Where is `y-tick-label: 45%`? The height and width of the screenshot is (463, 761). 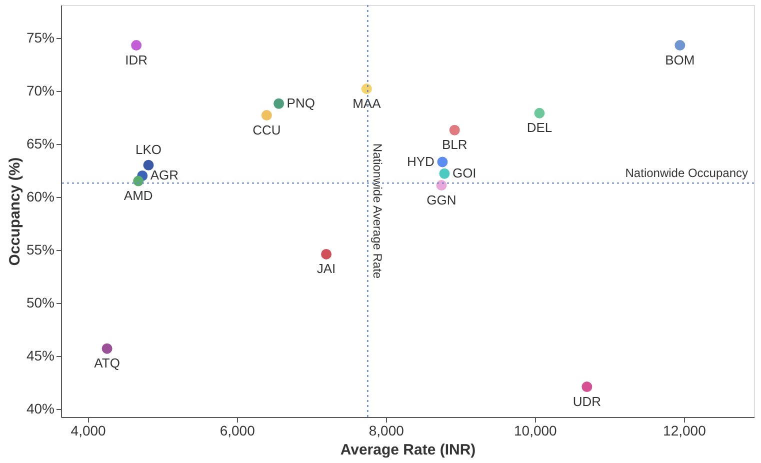
y-tick-label: 45% is located at coordinates (40, 356).